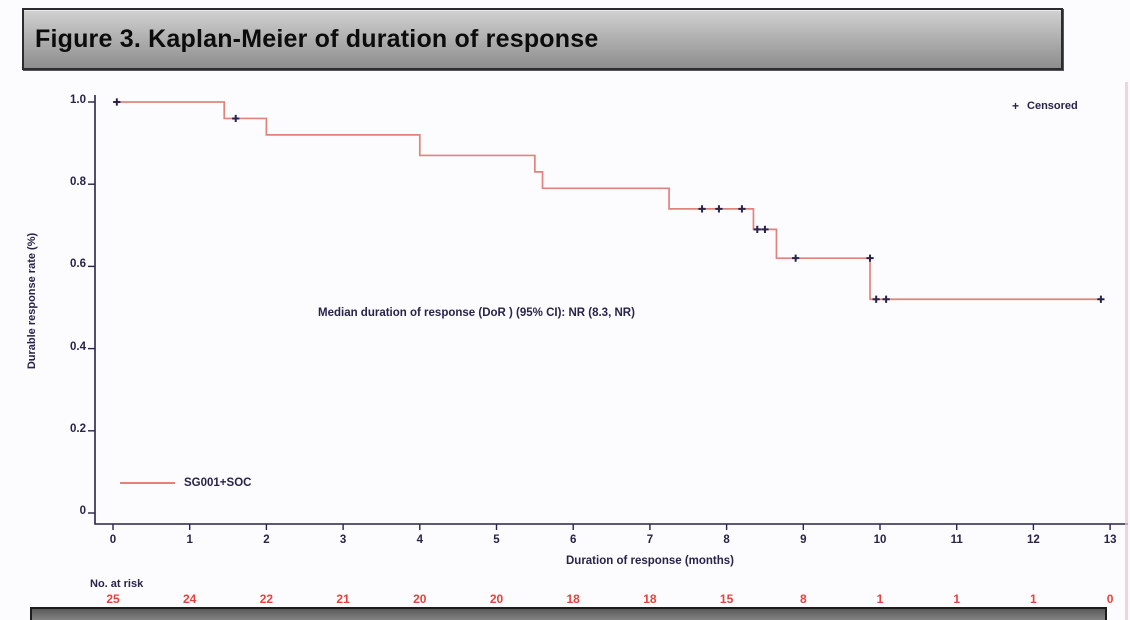 The image size is (1130, 620). I want to click on y-tick-label: 1.0, so click(78, 100).